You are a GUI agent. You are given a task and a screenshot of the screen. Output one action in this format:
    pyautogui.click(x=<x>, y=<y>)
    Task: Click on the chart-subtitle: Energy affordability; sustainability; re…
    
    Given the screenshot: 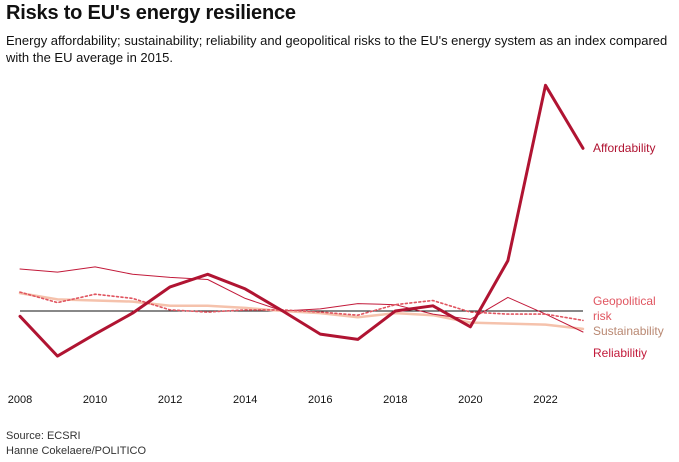 What is the action you would take?
    pyautogui.click(x=337, y=49)
    